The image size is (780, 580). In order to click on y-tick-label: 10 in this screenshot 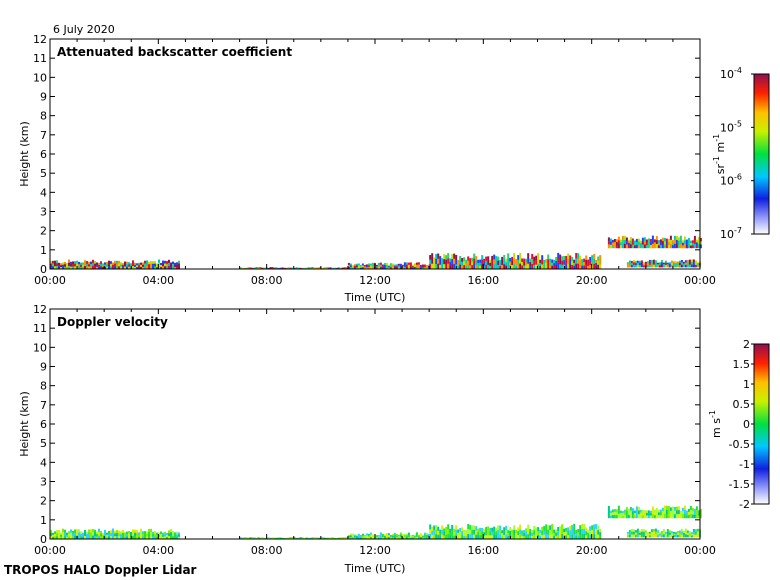, I will do `click(40, 77)`.